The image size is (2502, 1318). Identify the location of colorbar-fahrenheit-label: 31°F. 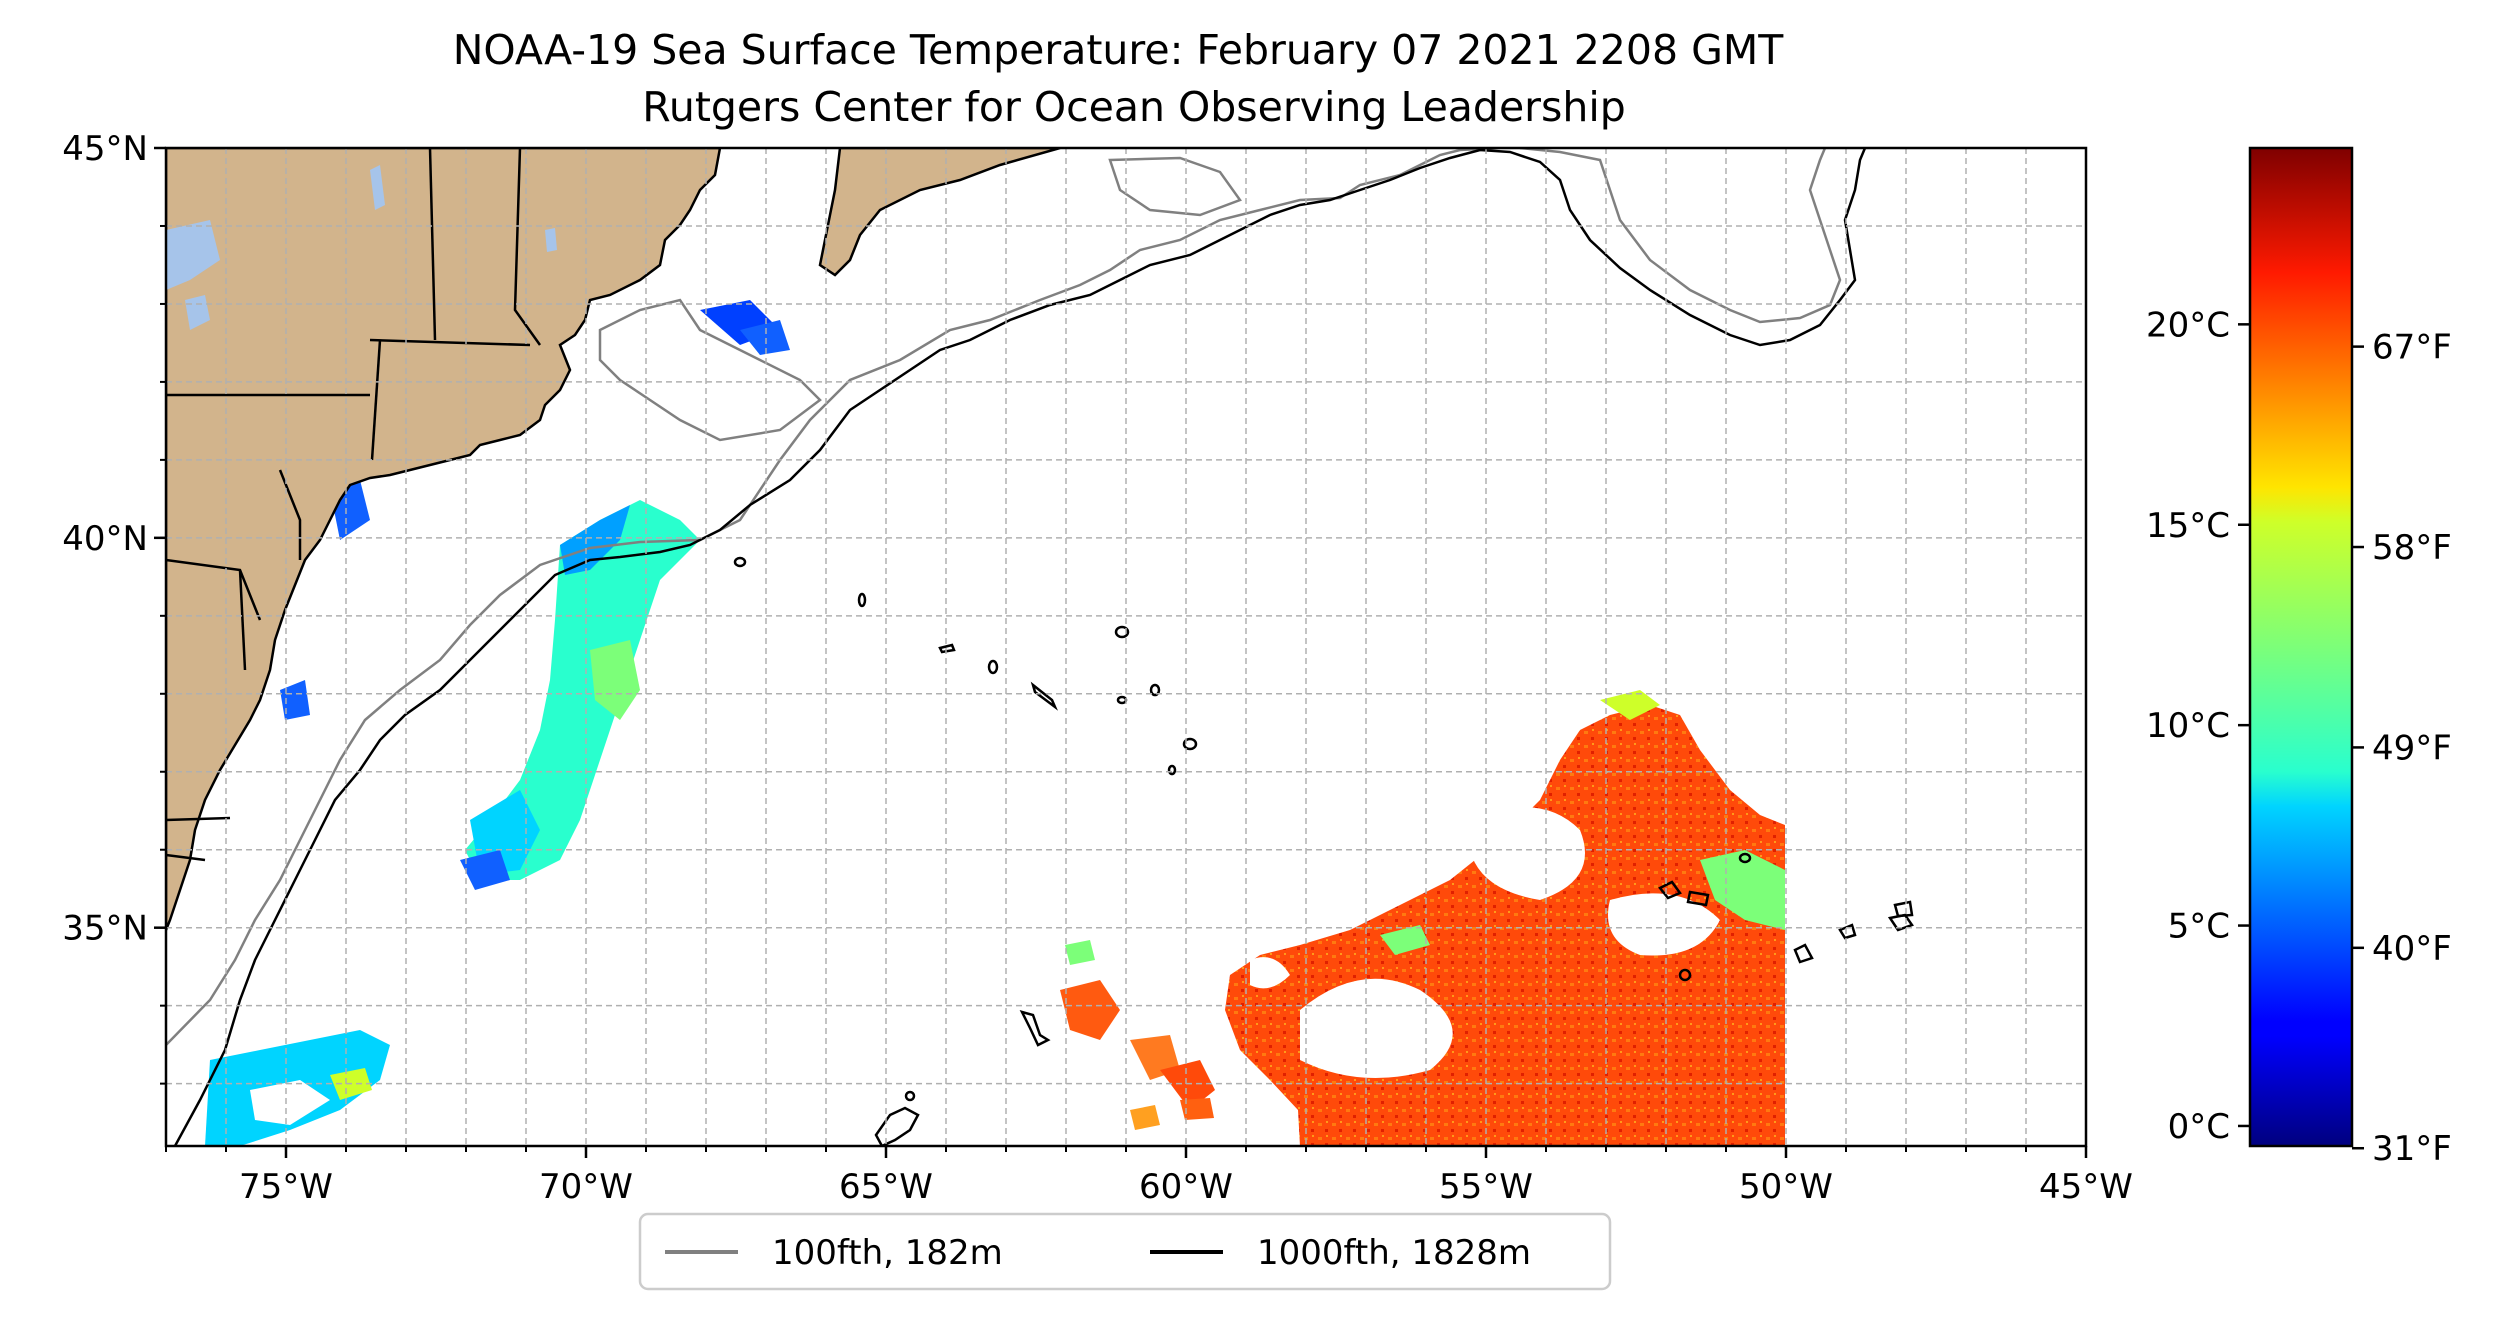
(2412, 1149).